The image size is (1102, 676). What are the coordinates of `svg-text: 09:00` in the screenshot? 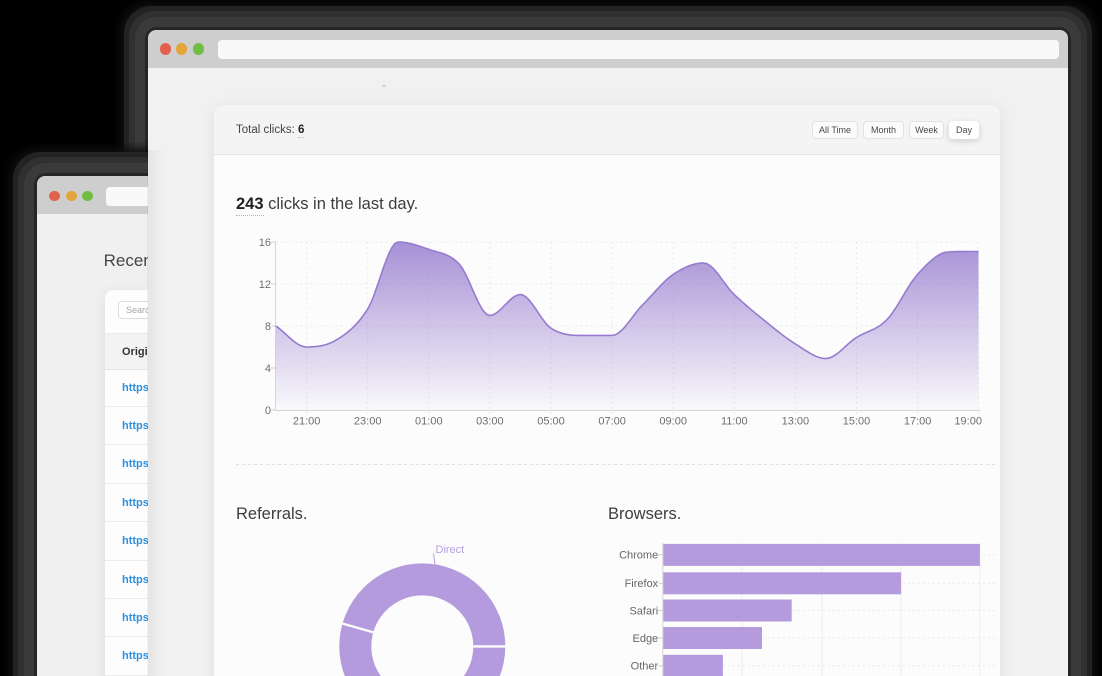 It's located at (673, 422).